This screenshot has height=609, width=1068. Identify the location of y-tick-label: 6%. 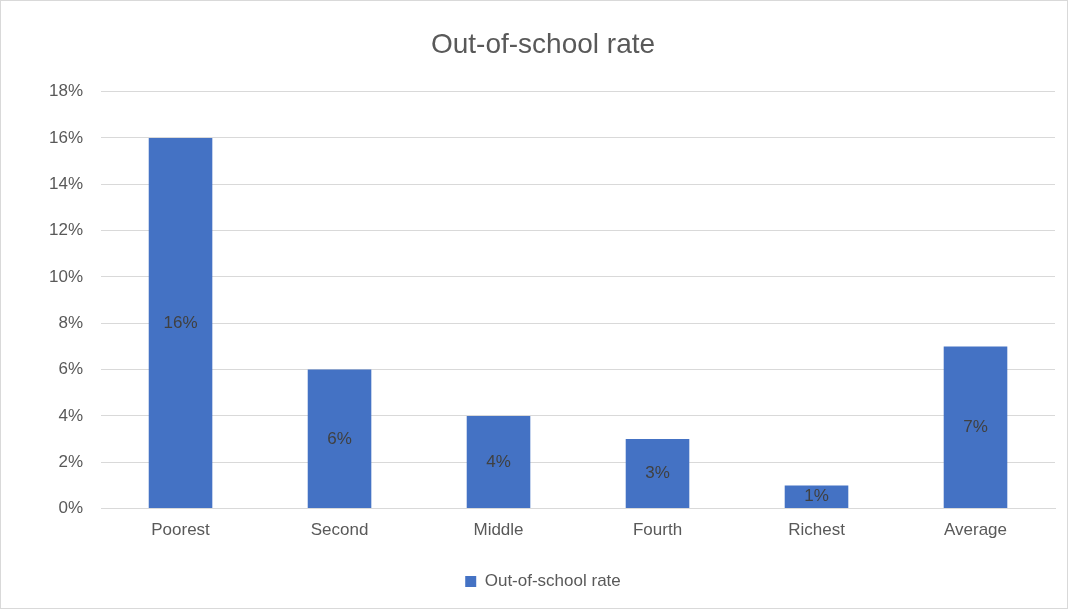
(71, 369).